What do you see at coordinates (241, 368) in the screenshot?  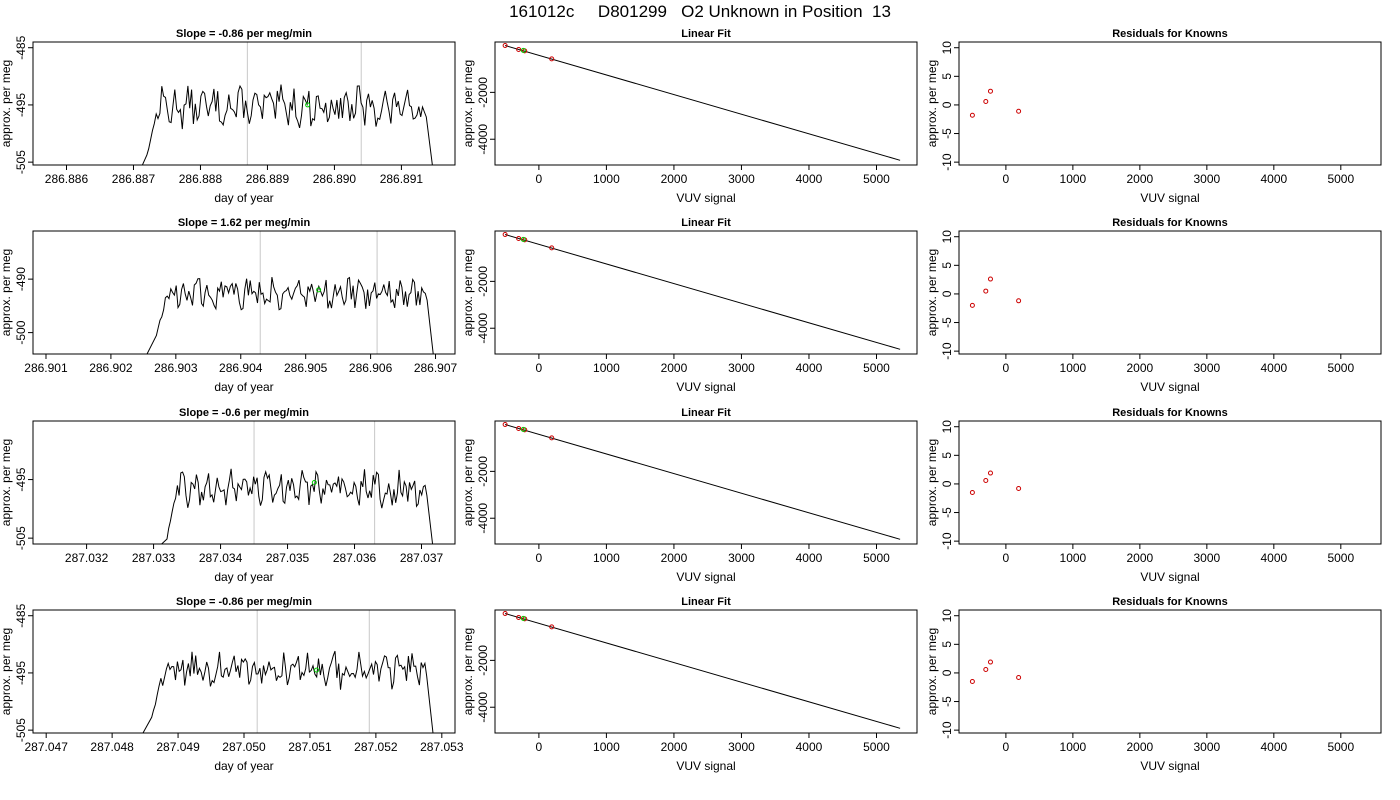 I see `x-tick-label: 286.904` at bounding box center [241, 368].